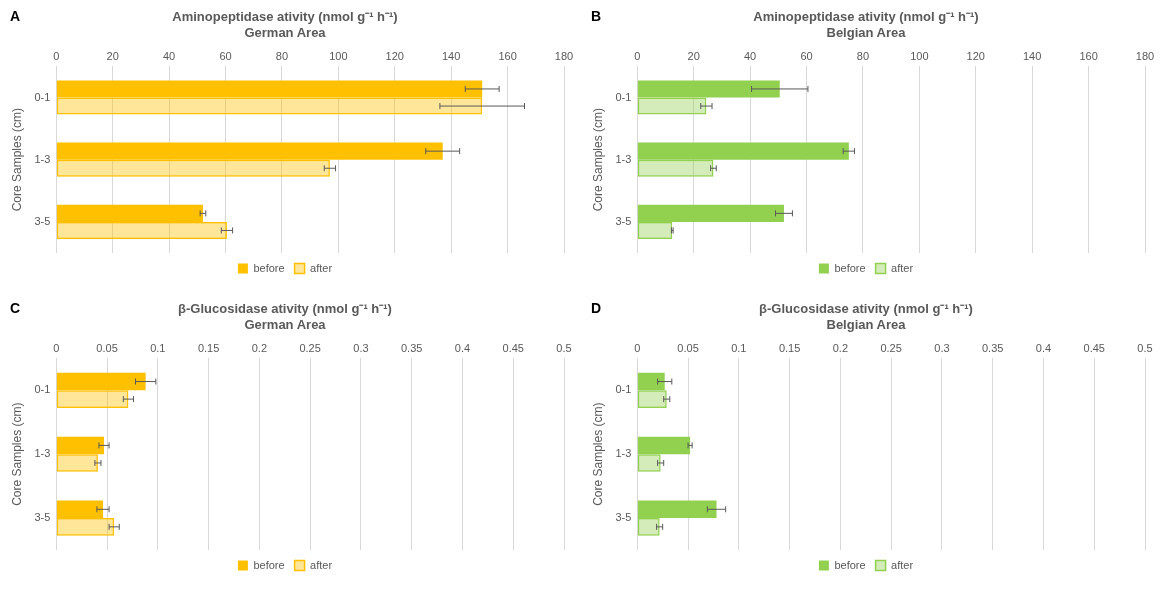  I want to click on text: A, so click(15, 15).